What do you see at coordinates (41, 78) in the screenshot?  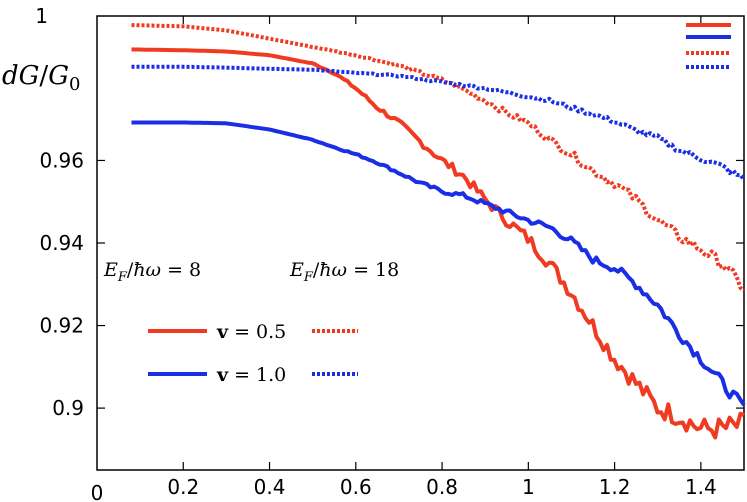 I see `y-axis-label: dG/G0` at bounding box center [41, 78].